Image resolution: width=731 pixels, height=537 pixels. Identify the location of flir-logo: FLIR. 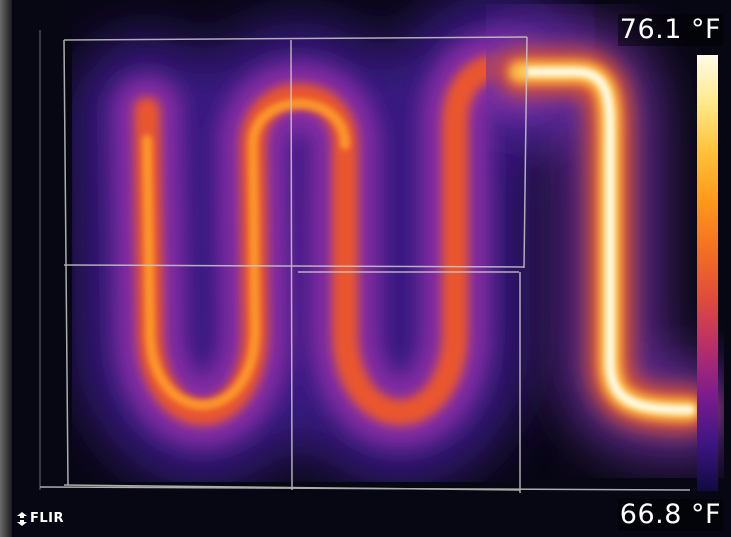
(40, 518).